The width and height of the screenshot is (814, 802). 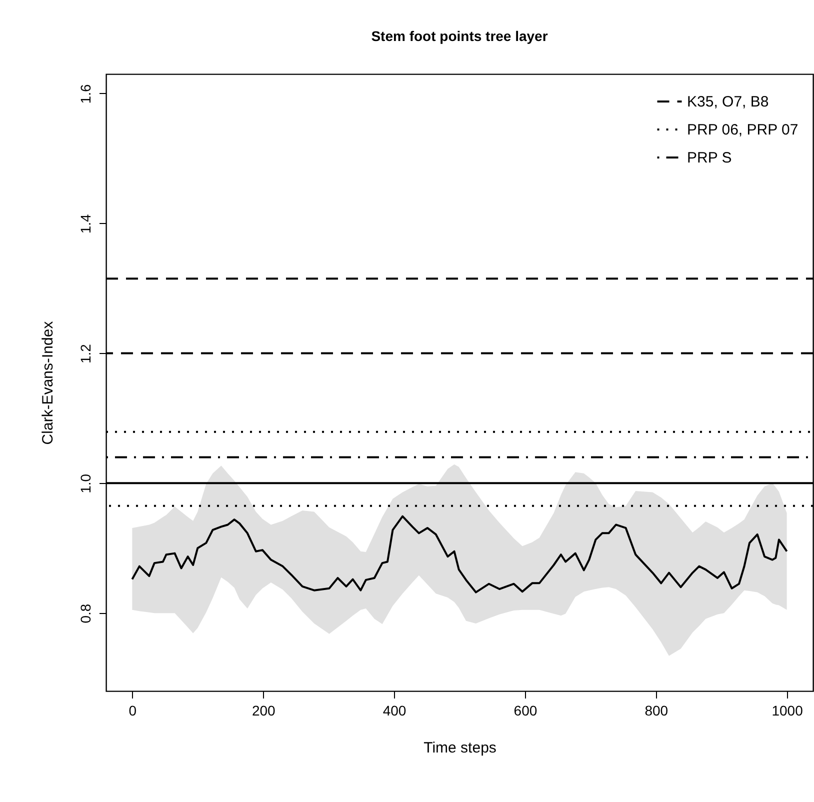 What do you see at coordinates (728, 102) in the screenshot?
I see `legend-label: K35, O7, B8` at bounding box center [728, 102].